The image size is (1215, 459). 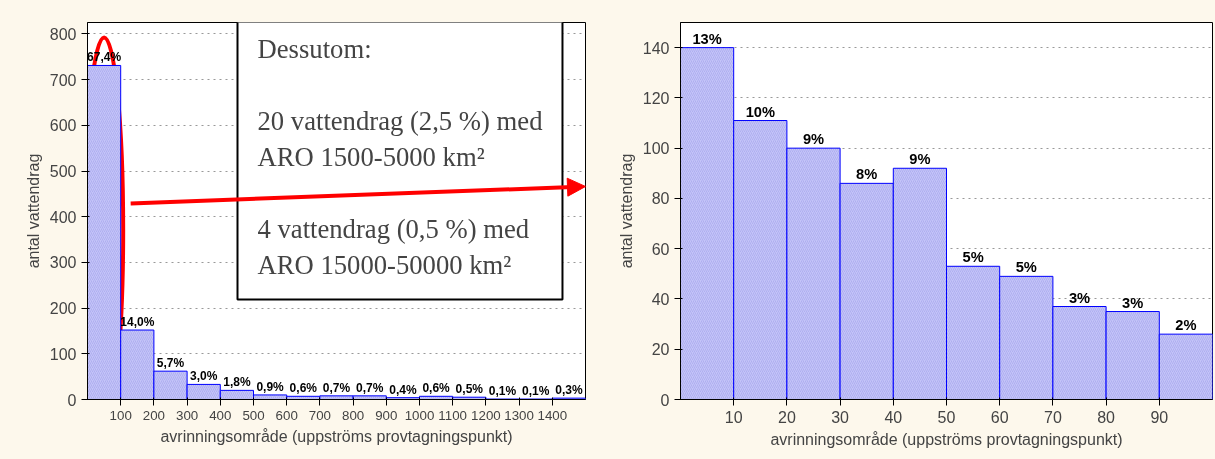 What do you see at coordinates (353, 415) in the screenshot?
I see `x-tick-label: 800` at bounding box center [353, 415].